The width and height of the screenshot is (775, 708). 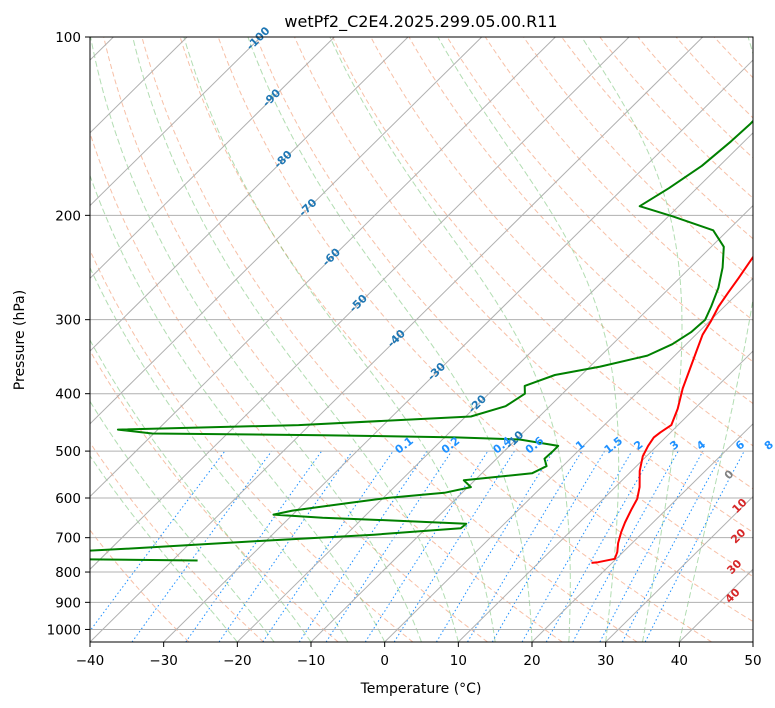 I want to click on temperature-trace, so click(x=672, y=409).